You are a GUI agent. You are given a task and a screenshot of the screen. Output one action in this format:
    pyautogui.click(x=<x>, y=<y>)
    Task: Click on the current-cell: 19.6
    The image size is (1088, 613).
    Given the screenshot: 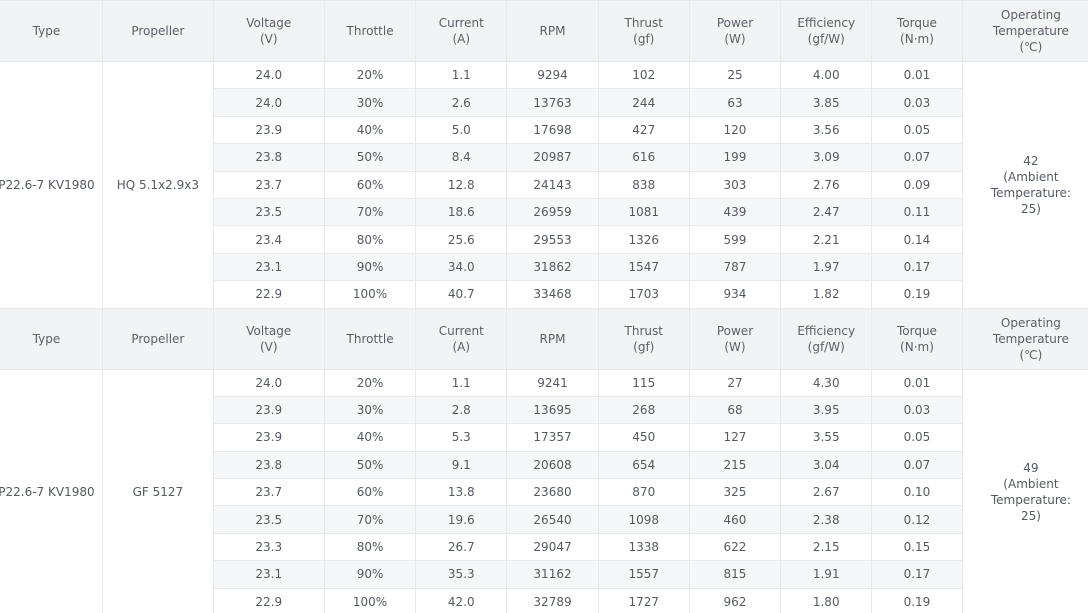 What is the action you would take?
    pyautogui.click(x=461, y=519)
    